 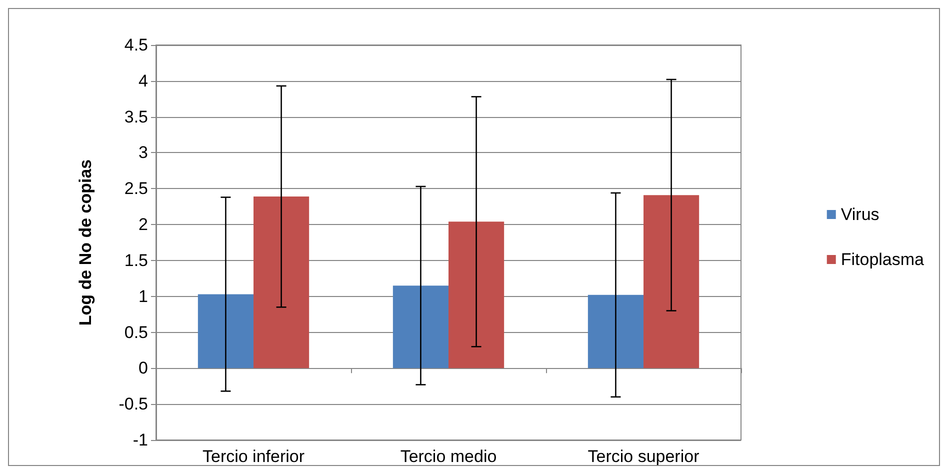 I want to click on y-axis-title: Log de No de copias, so click(x=85, y=242).